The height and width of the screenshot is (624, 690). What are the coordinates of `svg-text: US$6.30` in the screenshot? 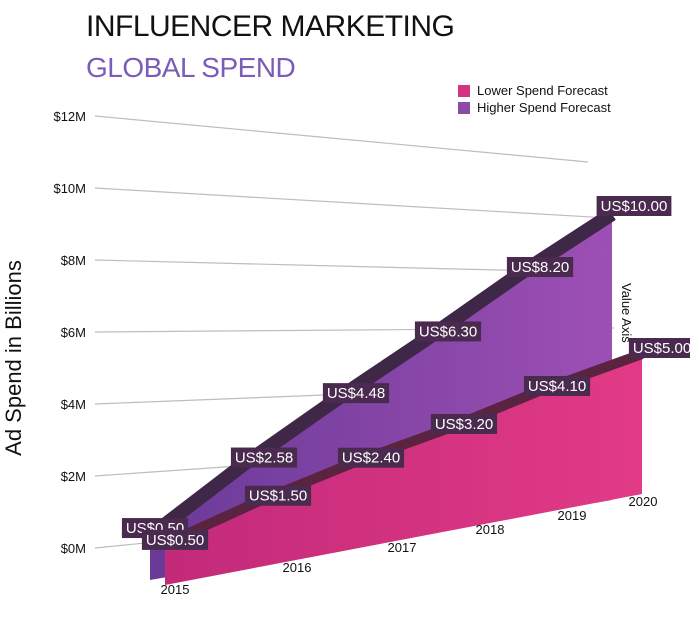 It's located at (448, 331).